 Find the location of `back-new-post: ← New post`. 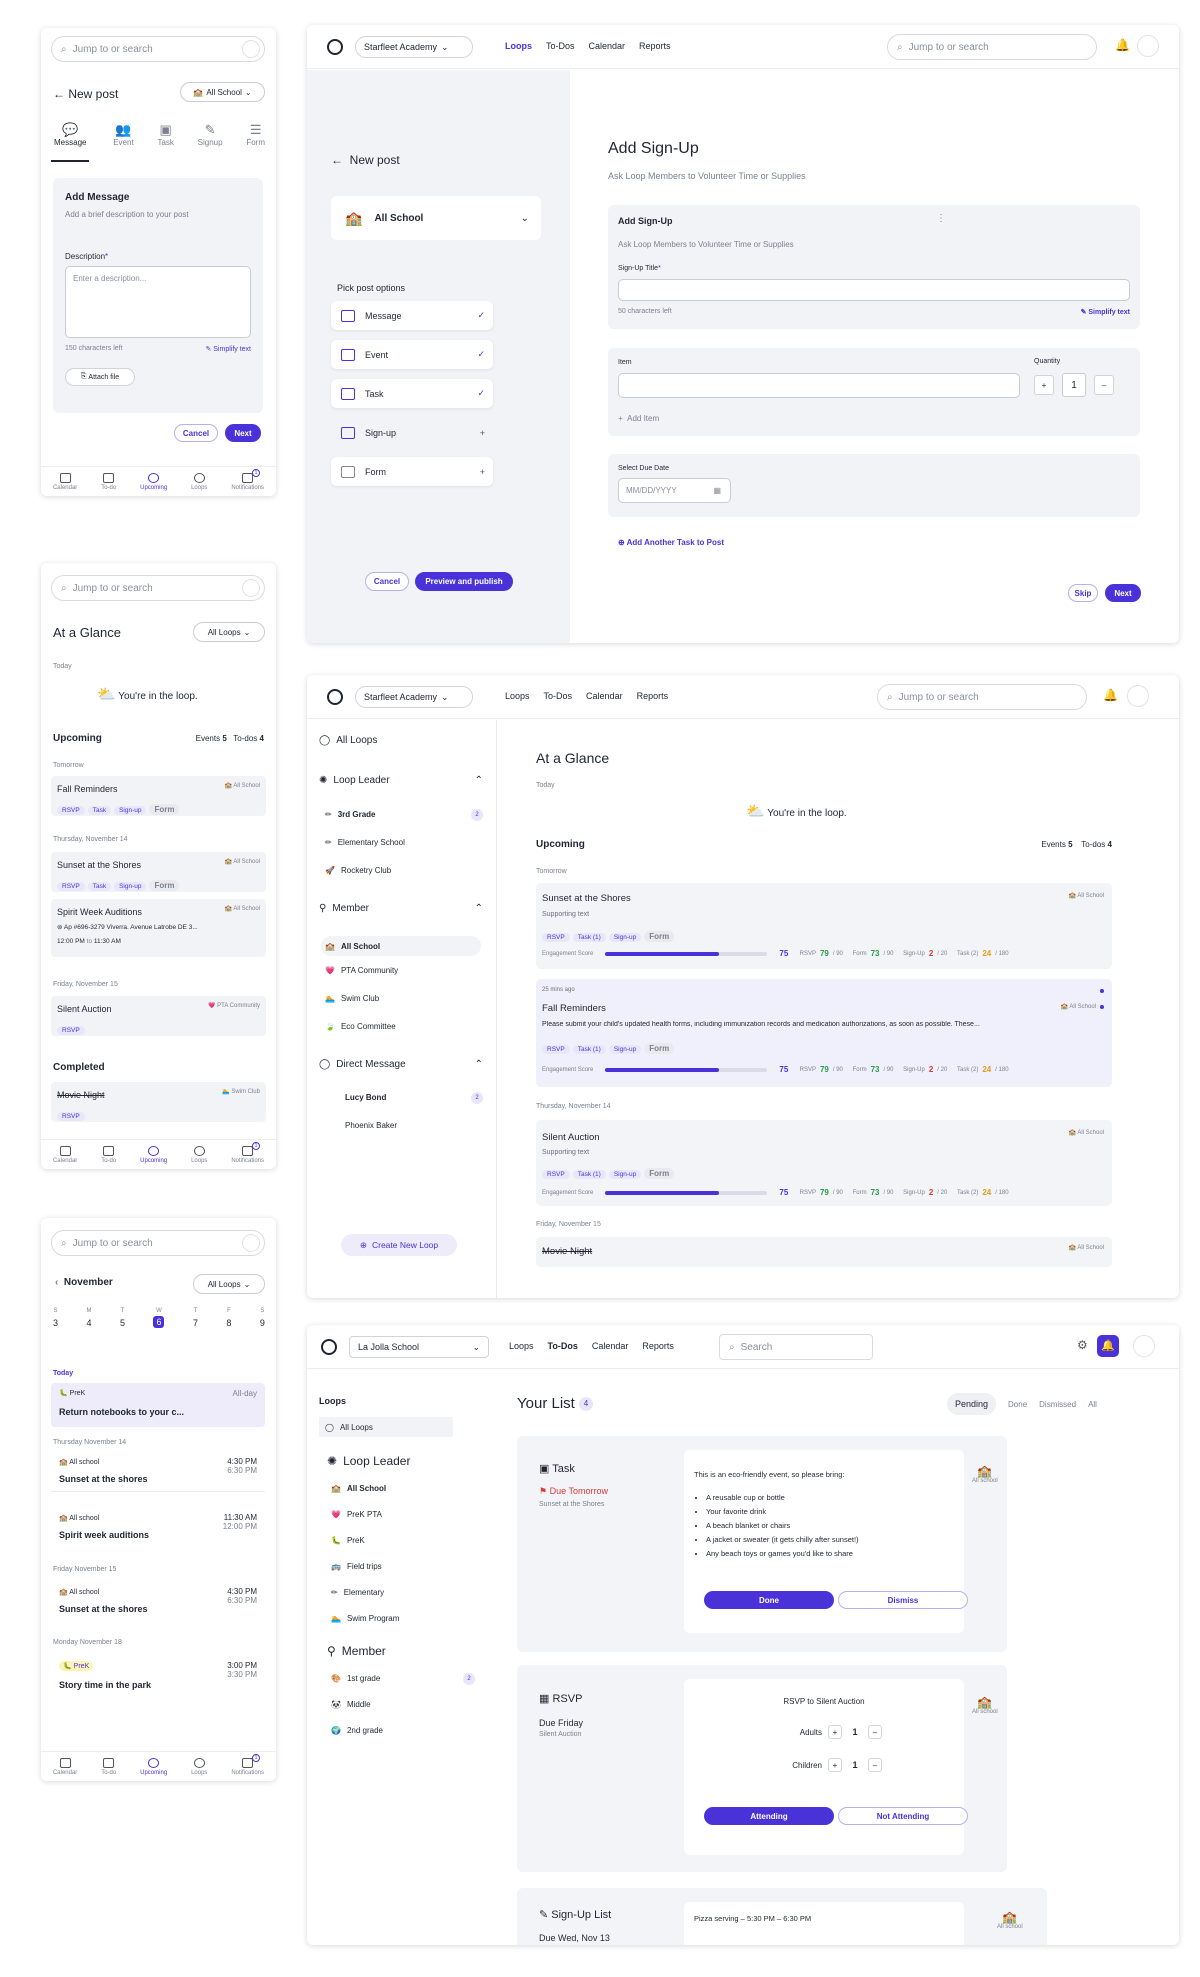

back-new-post: ← New post is located at coordinates (365, 160).